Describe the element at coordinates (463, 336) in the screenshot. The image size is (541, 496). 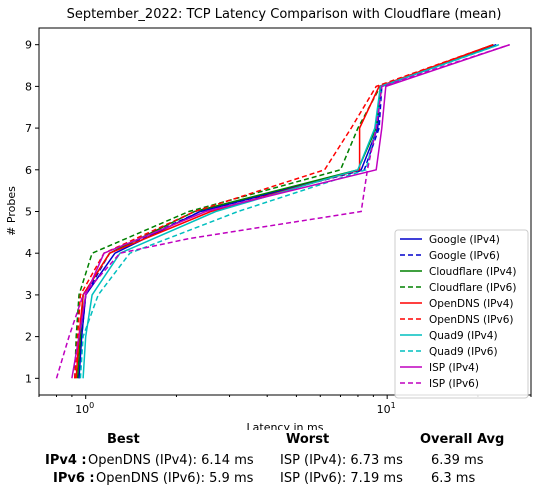
I see `legend-label: Quad9 (IPv4)` at that location.